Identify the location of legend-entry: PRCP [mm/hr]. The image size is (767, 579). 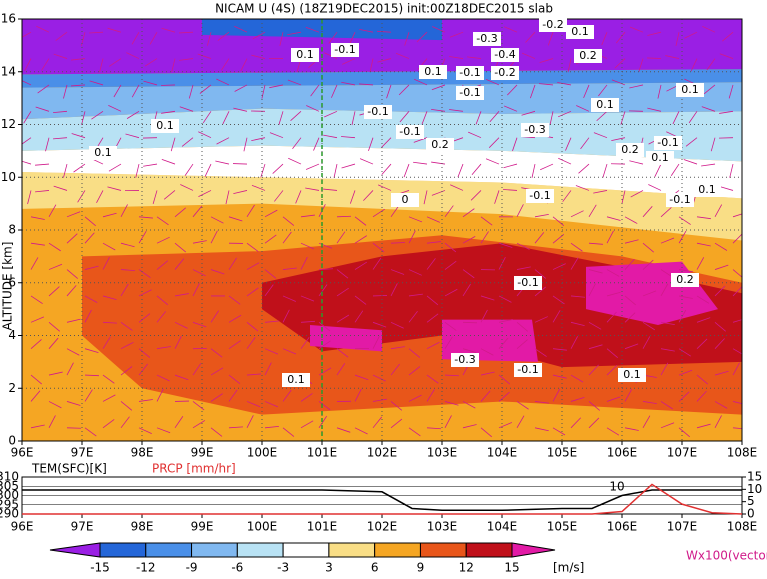
(194, 469).